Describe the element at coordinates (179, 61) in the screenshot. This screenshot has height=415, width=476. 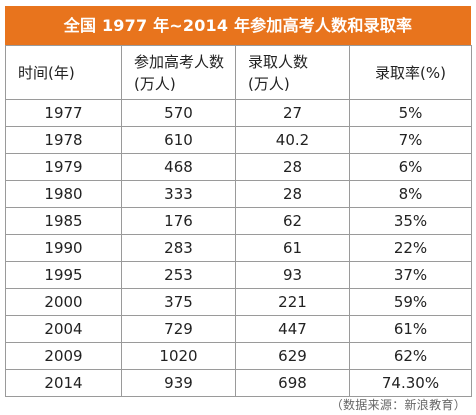
I see `header-exam-takers-label: 参加高考人数` at that location.